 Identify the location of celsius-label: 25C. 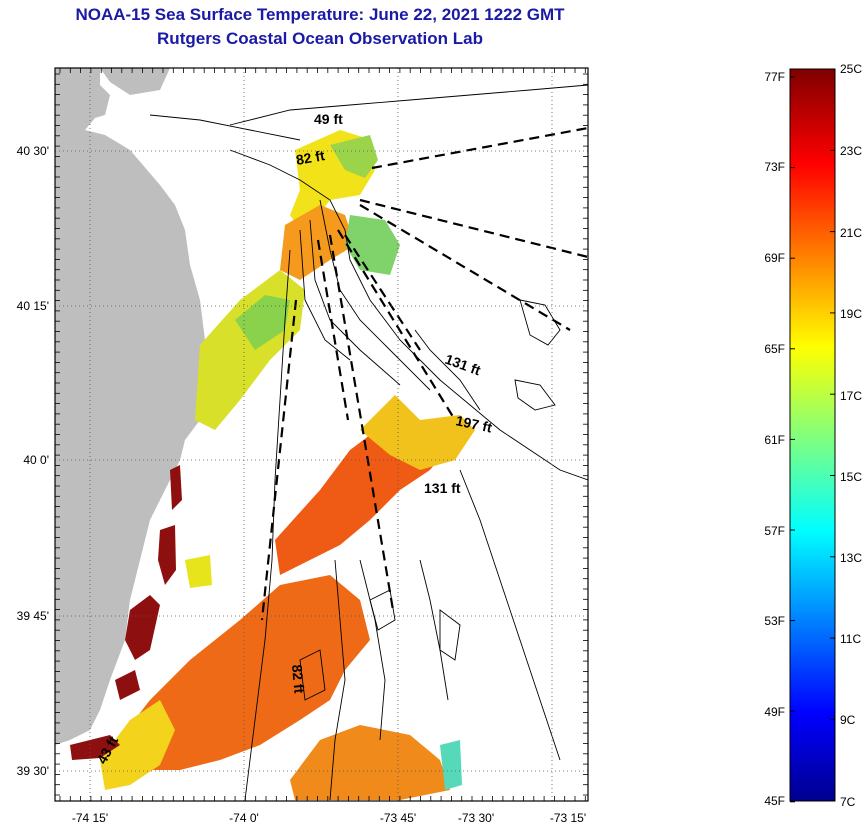
(851, 69).